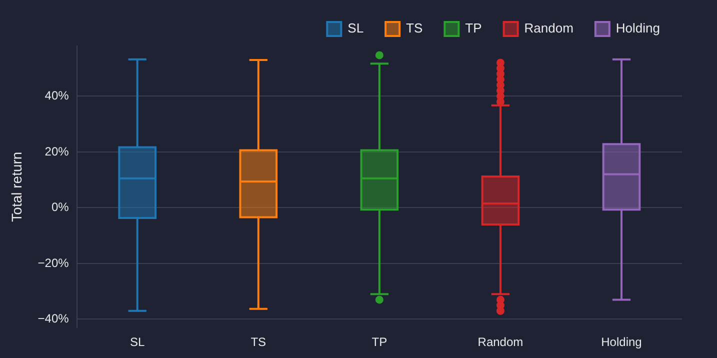 This screenshot has width=717, height=358. Describe the element at coordinates (356, 28) in the screenshot. I see `legend-label: SL` at that location.